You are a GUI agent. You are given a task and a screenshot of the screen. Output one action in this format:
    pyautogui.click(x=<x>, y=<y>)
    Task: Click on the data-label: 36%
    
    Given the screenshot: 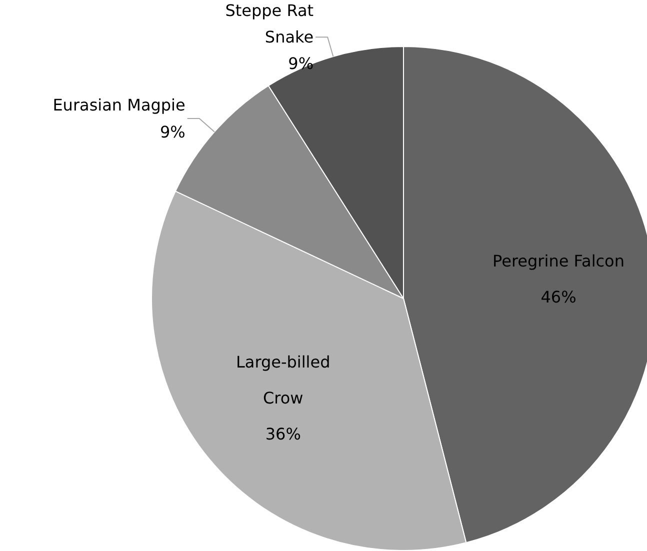 What is the action you would take?
    pyautogui.click(x=283, y=434)
    